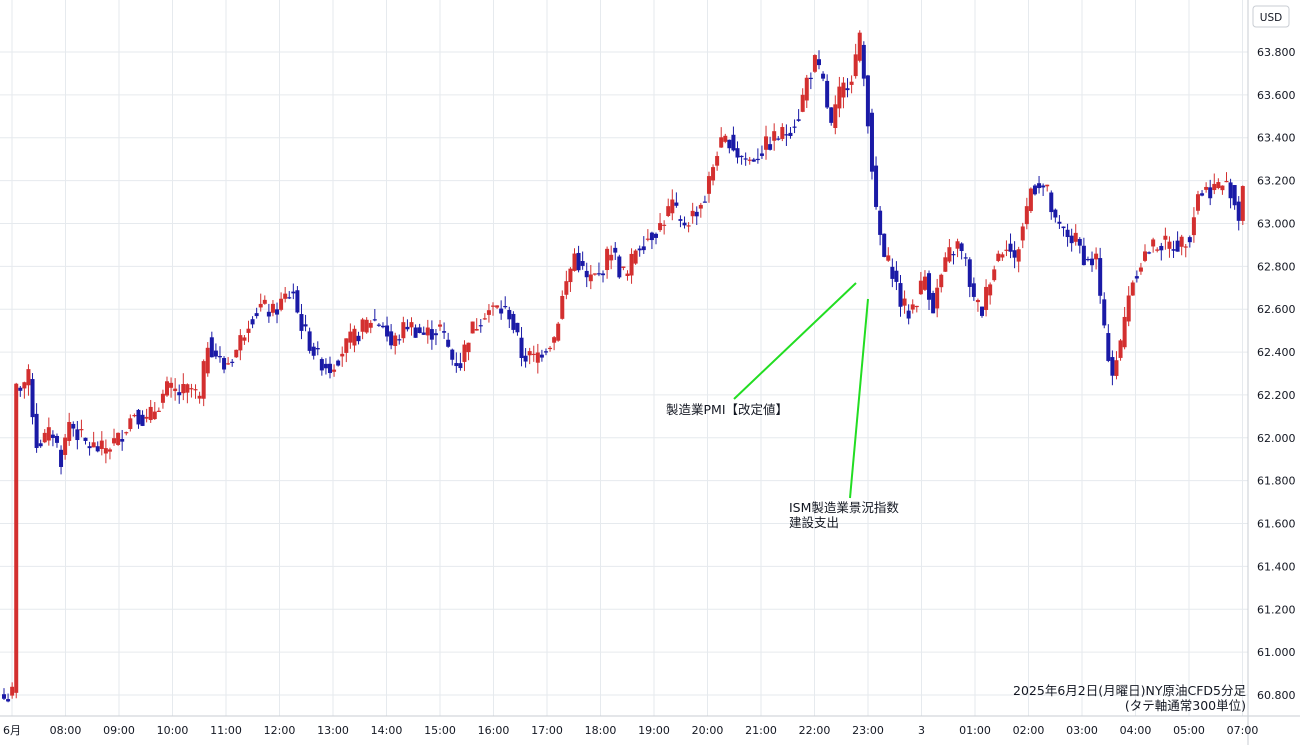 This screenshot has height=745, width=1300. I want to click on y-tick-label: 63.600, so click(1276, 95).